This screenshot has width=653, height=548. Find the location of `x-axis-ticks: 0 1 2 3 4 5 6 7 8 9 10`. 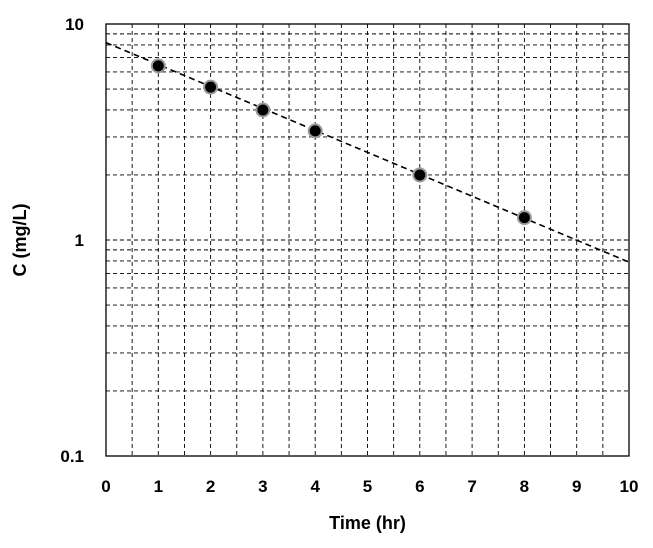

x-axis-ticks: 0 1 2 3 4 5 6 7 8 9 10 is located at coordinates (369, 486).